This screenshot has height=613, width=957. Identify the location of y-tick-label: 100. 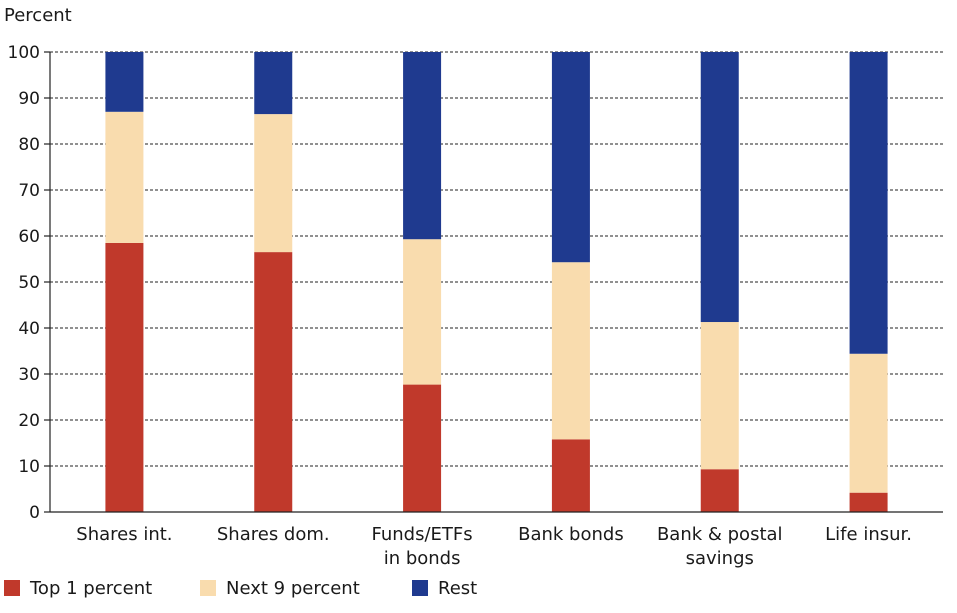
(24, 53).